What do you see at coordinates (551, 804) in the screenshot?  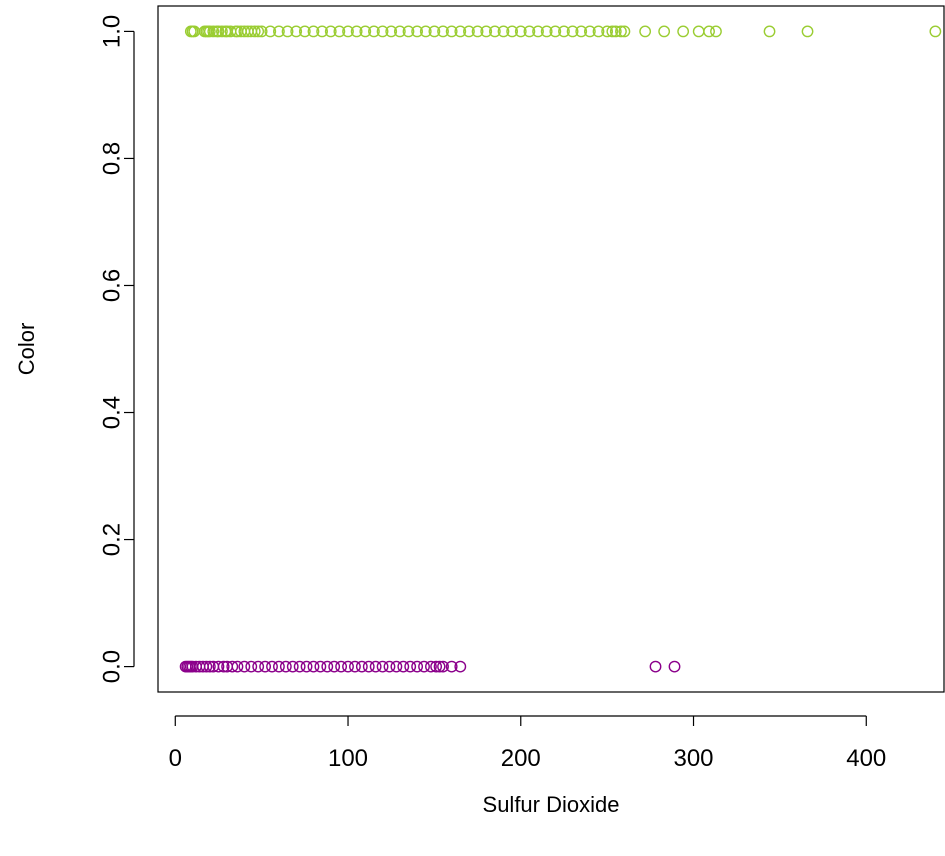 I see `x-axis-label: Sulfur Dioxide` at bounding box center [551, 804].